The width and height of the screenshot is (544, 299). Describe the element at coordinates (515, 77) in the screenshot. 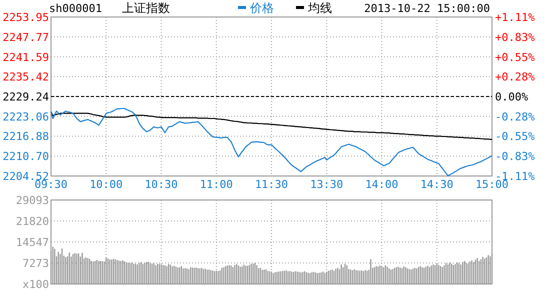

I see `y2-tick-label: +0.28%` at that location.